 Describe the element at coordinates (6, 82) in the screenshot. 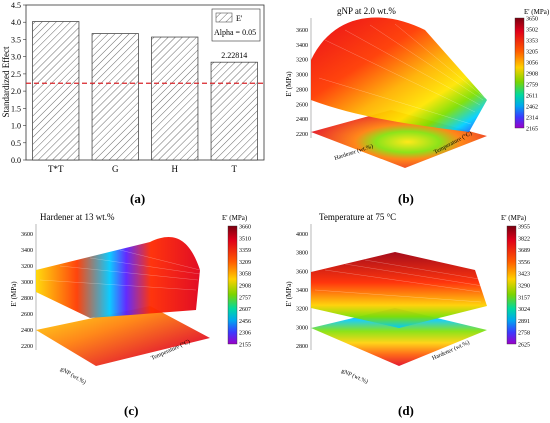

I see `y-axis-label: Standardized Effect` at that location.